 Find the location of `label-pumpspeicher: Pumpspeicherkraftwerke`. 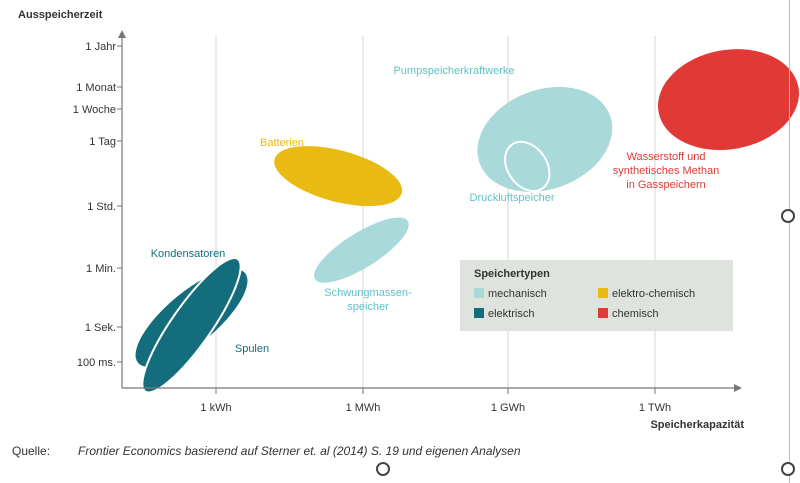

label-pumpspeicher: Pumpspeicherkraftwerke is located at coordinates (453, 71).